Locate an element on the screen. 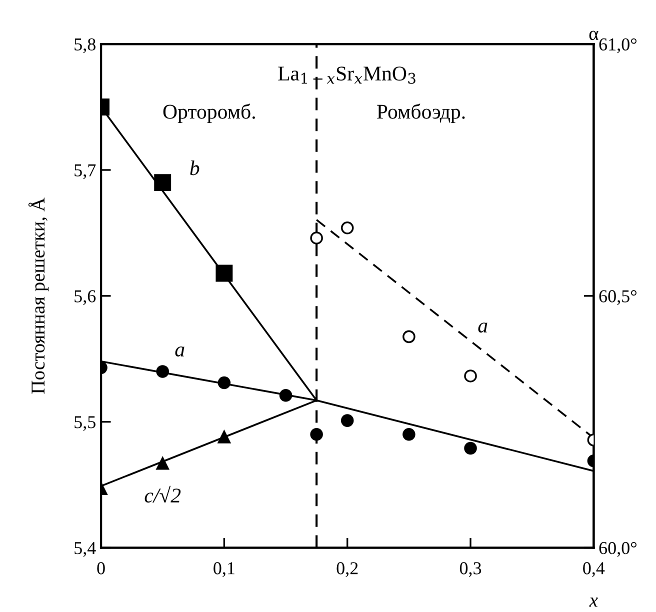 Image resolution: width=656 pixels, height=612 pixels. x-tick-label: 0,3 is located at coordinates (471, 569).